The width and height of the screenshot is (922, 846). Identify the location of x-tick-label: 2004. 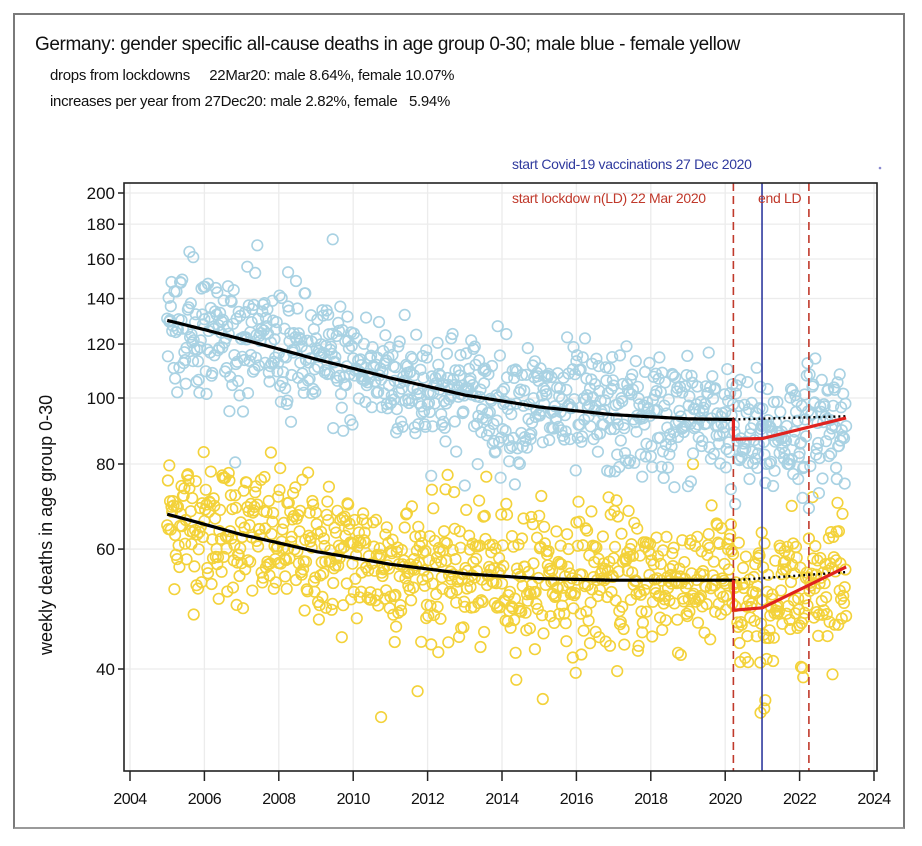
(130, 799).